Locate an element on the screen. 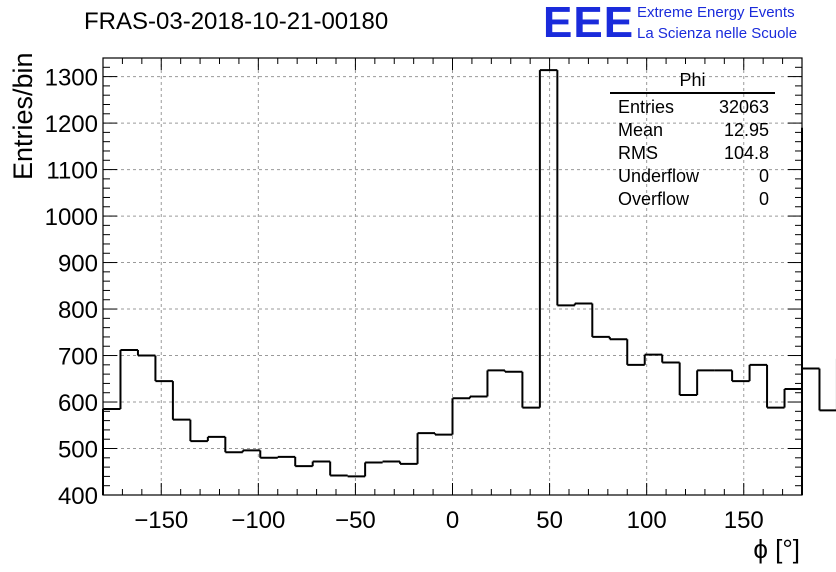  stats-value: 104.8 is located at coordinates (746, 153).